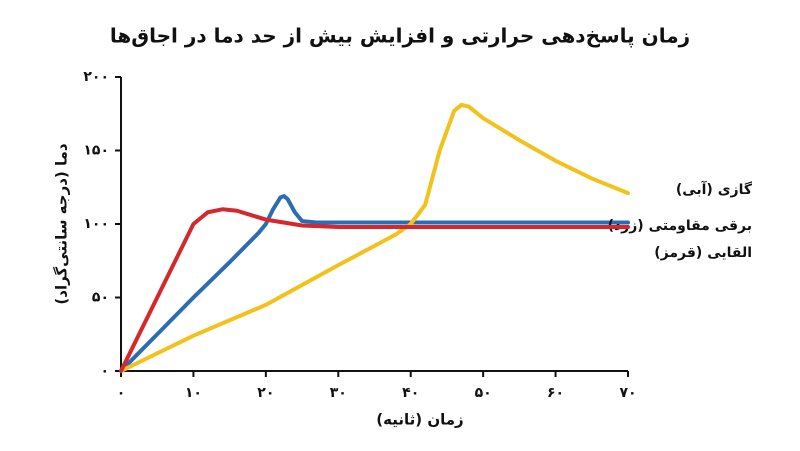 This screenshot has width=800, height=451. I want to click on y-tick-label: ۱۵۰, so click(96, 151).